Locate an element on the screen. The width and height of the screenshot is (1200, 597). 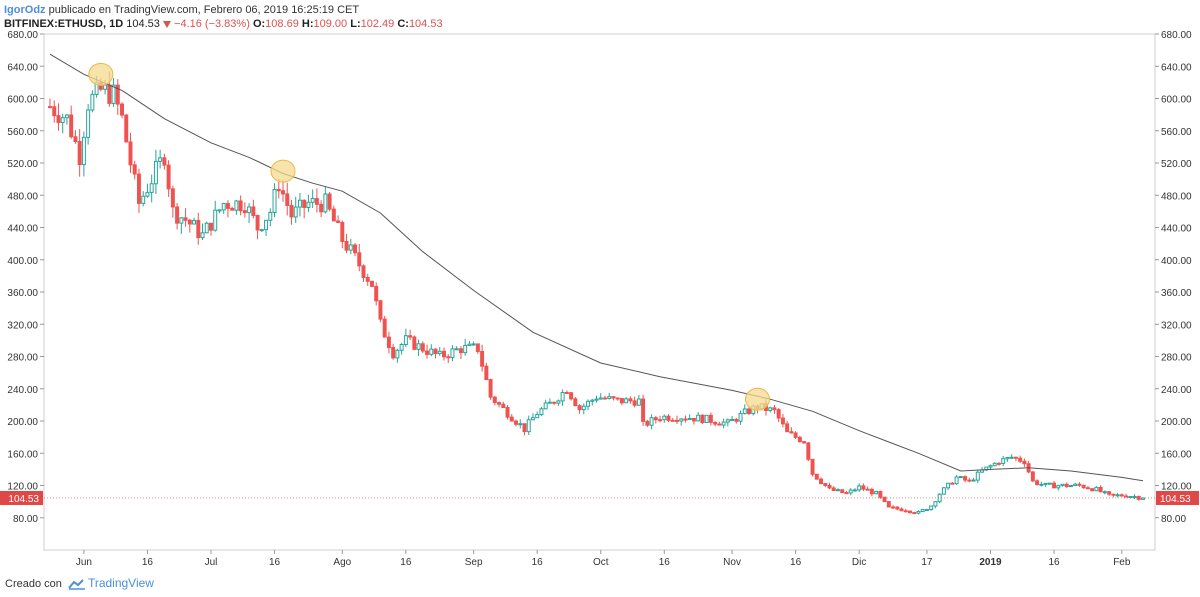
y-tick-label-left: 600.00 is located at coordinates (22, 100).